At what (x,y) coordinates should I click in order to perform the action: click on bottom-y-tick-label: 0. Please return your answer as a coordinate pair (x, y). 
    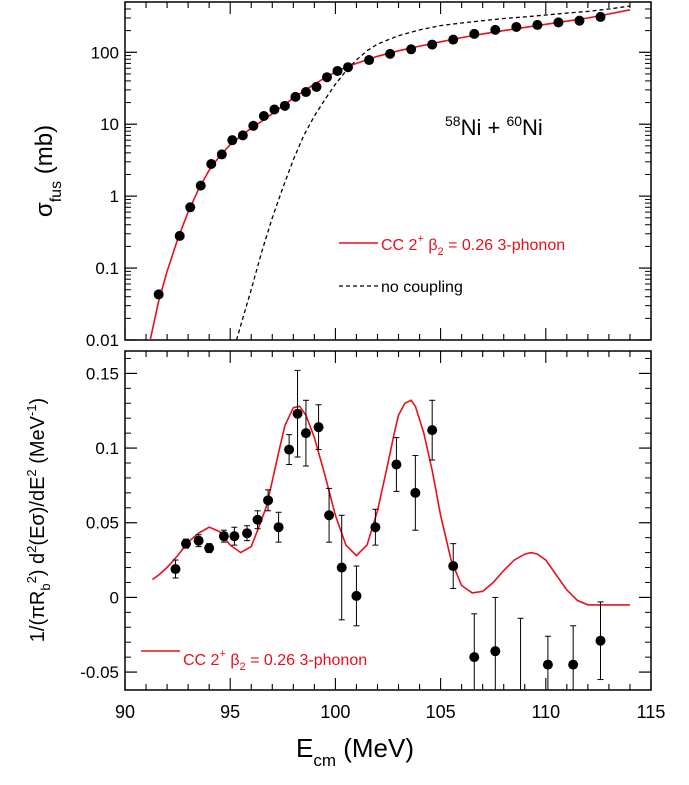
    Looking at the image, I should click on (114, 597).